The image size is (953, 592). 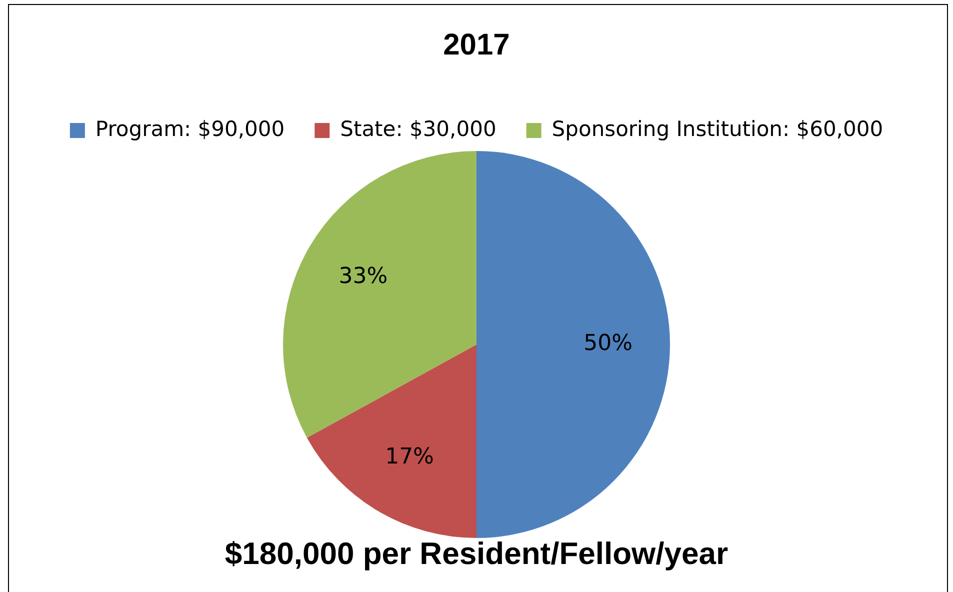 What do you see at coordinates (418, 128) in the screenshot?
I see `legend-label: State: $30,000` at bounding box center [418, 128].